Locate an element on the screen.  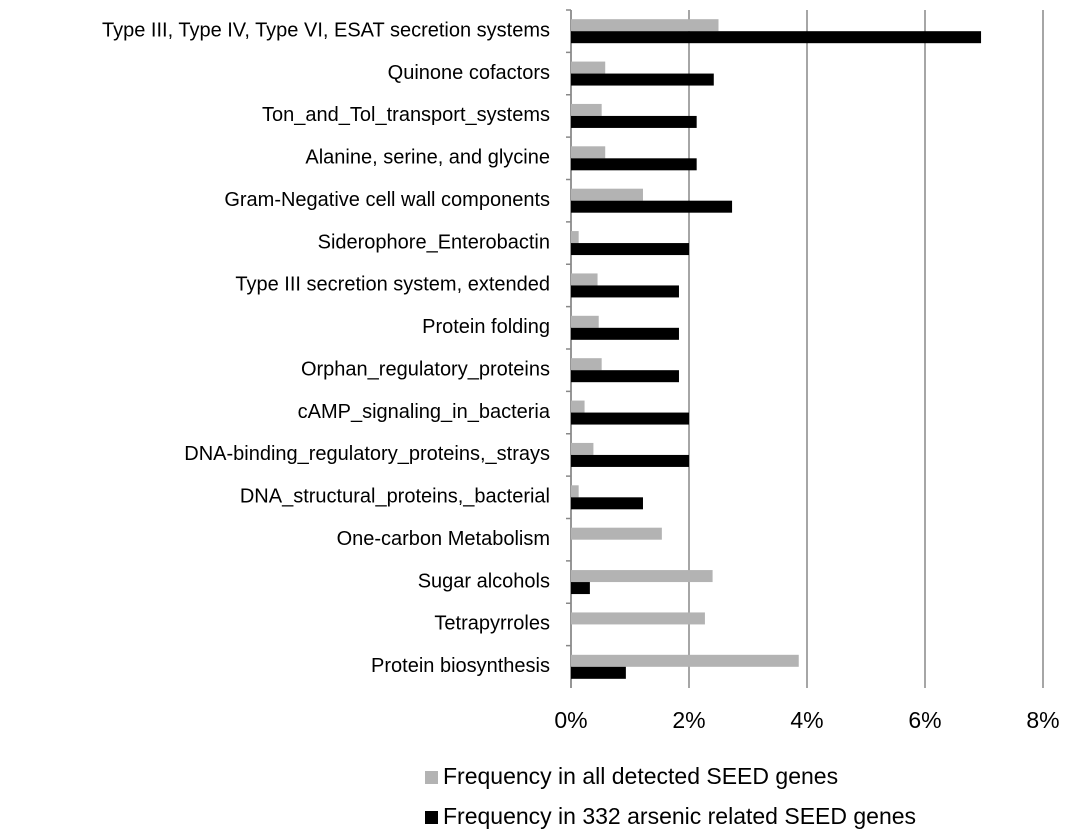
y-tick-label: Quinone cofactors is located at coordinates (469, 73).